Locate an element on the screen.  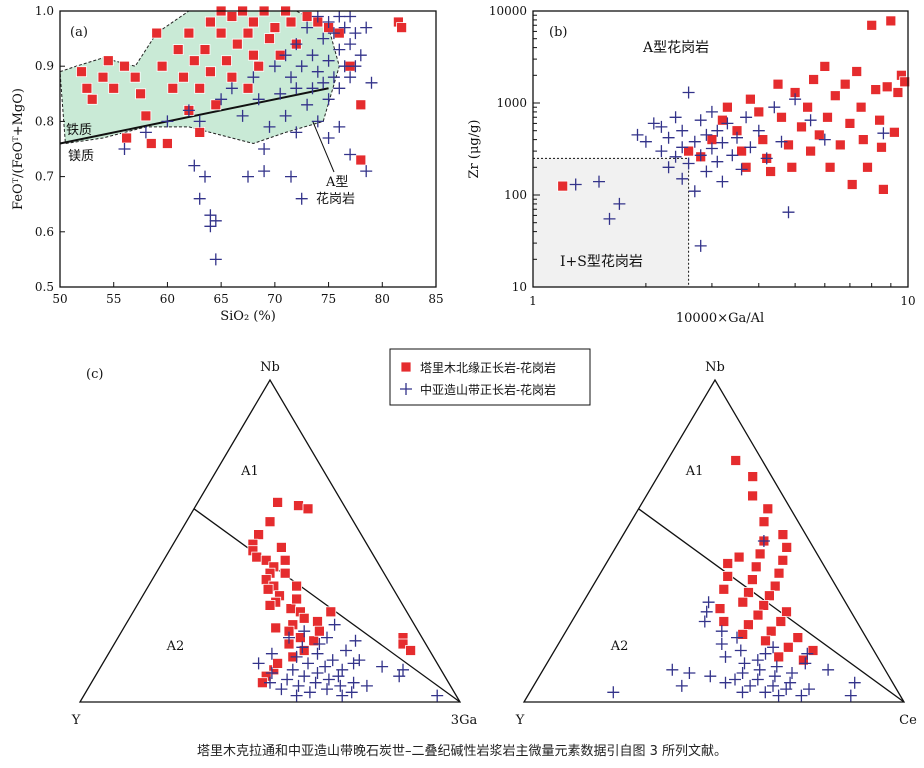
c1-panel-label: (c) is located at coordinates (94, 374).